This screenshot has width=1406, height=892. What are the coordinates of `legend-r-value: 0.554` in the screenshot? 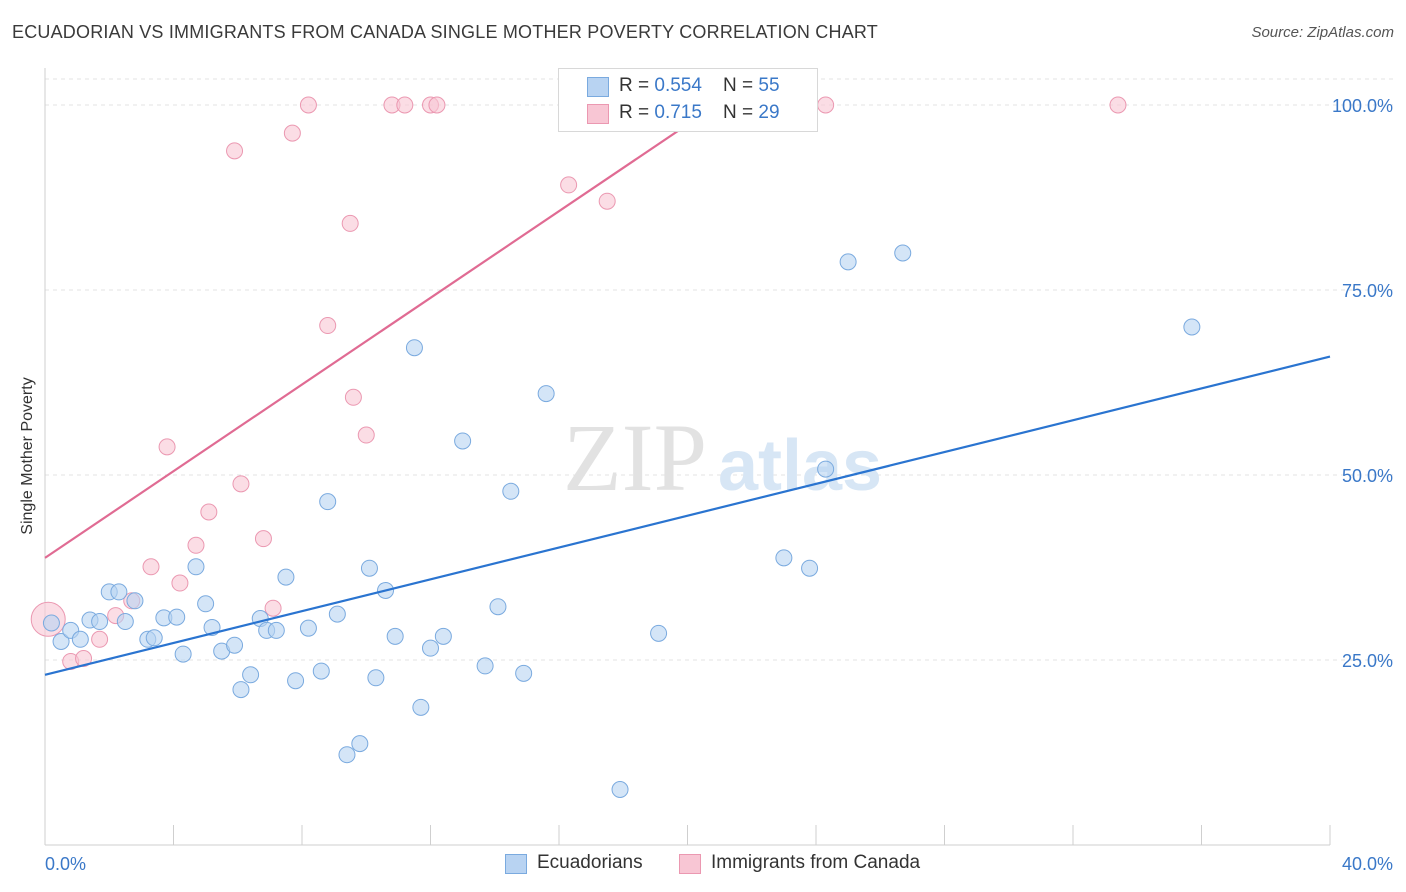 It's located at (678, 85).